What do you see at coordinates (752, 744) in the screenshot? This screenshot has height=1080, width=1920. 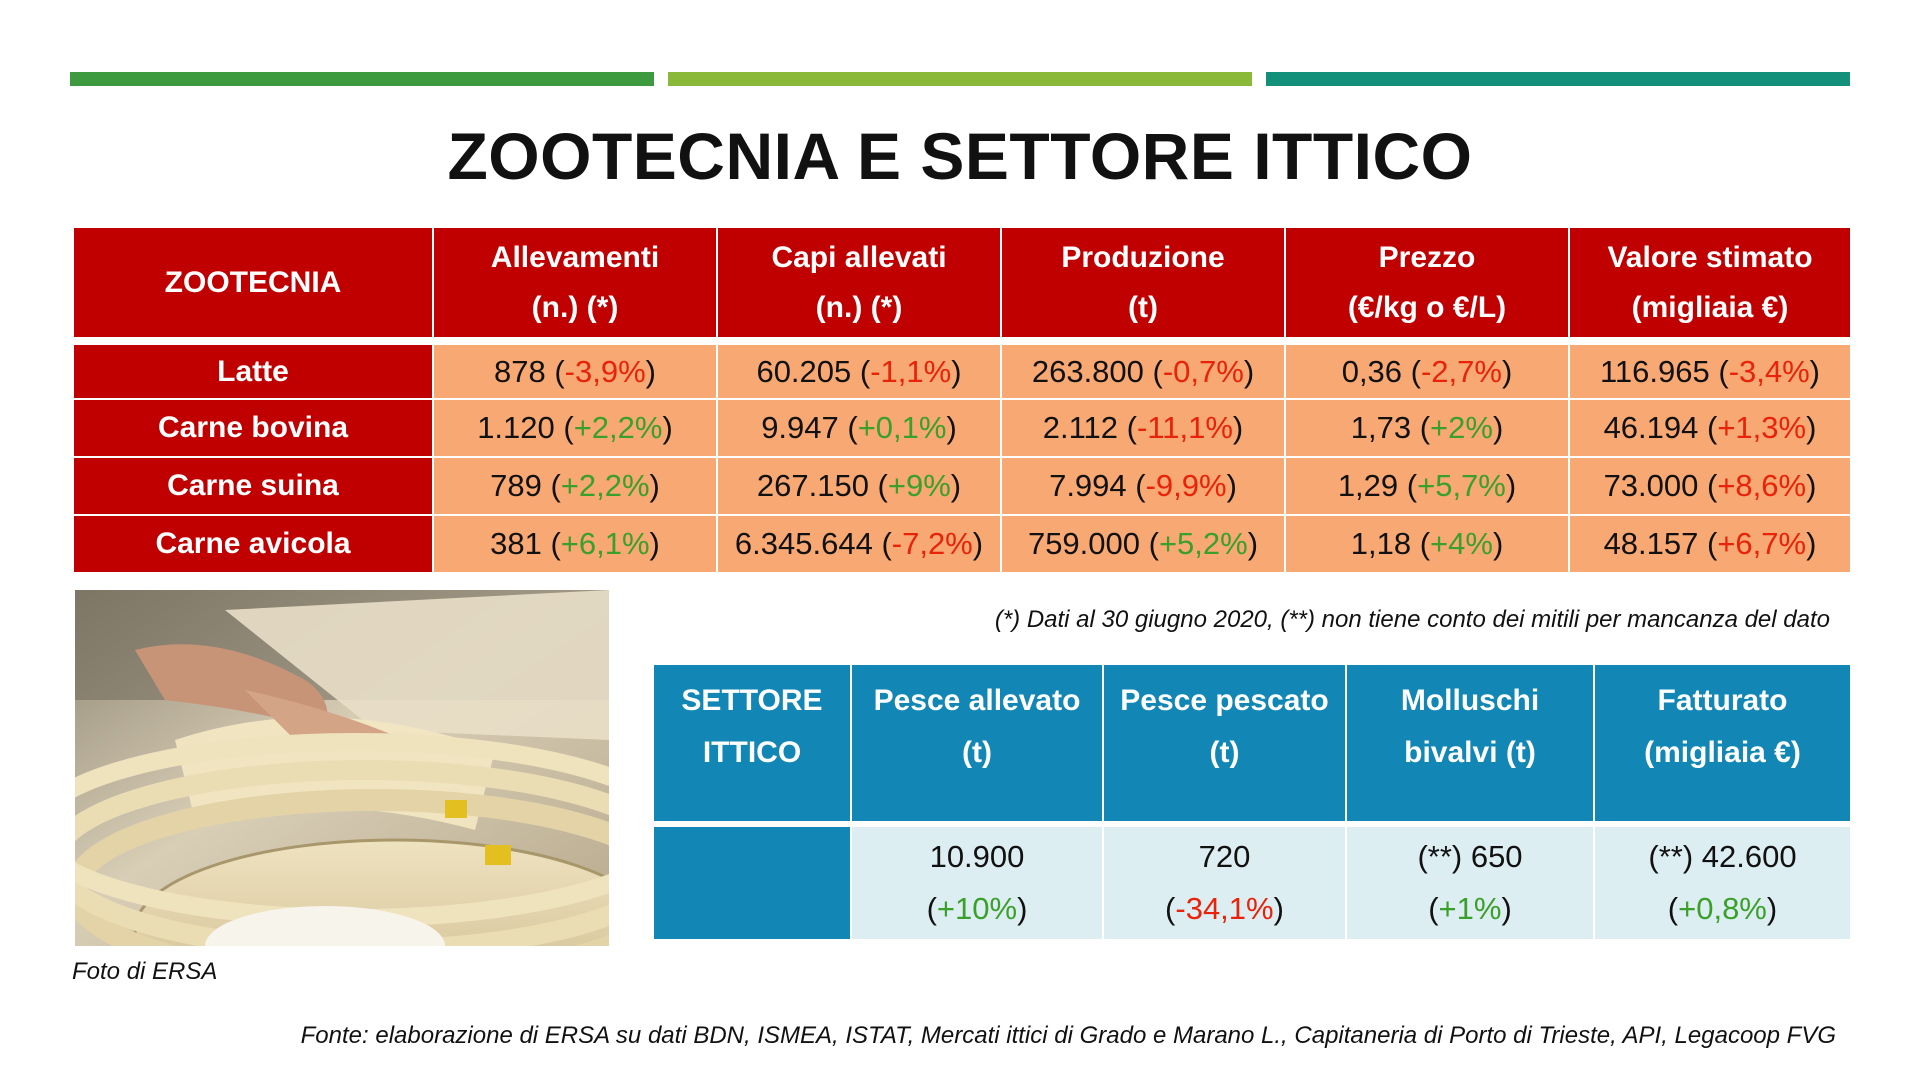 I see `ittico-header-cell: SETTORE ITTICO` at bounding box center [752, 744].